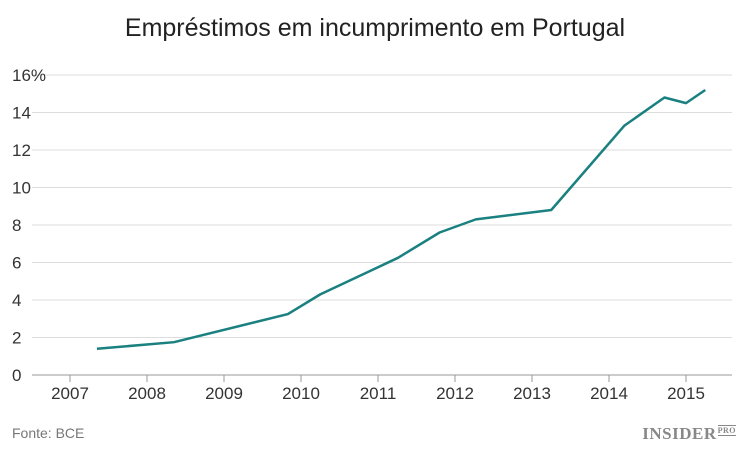  Describe the element at coordinates (726, 430) in the screenshot. I see `logo-suffix: PRO` at that location.